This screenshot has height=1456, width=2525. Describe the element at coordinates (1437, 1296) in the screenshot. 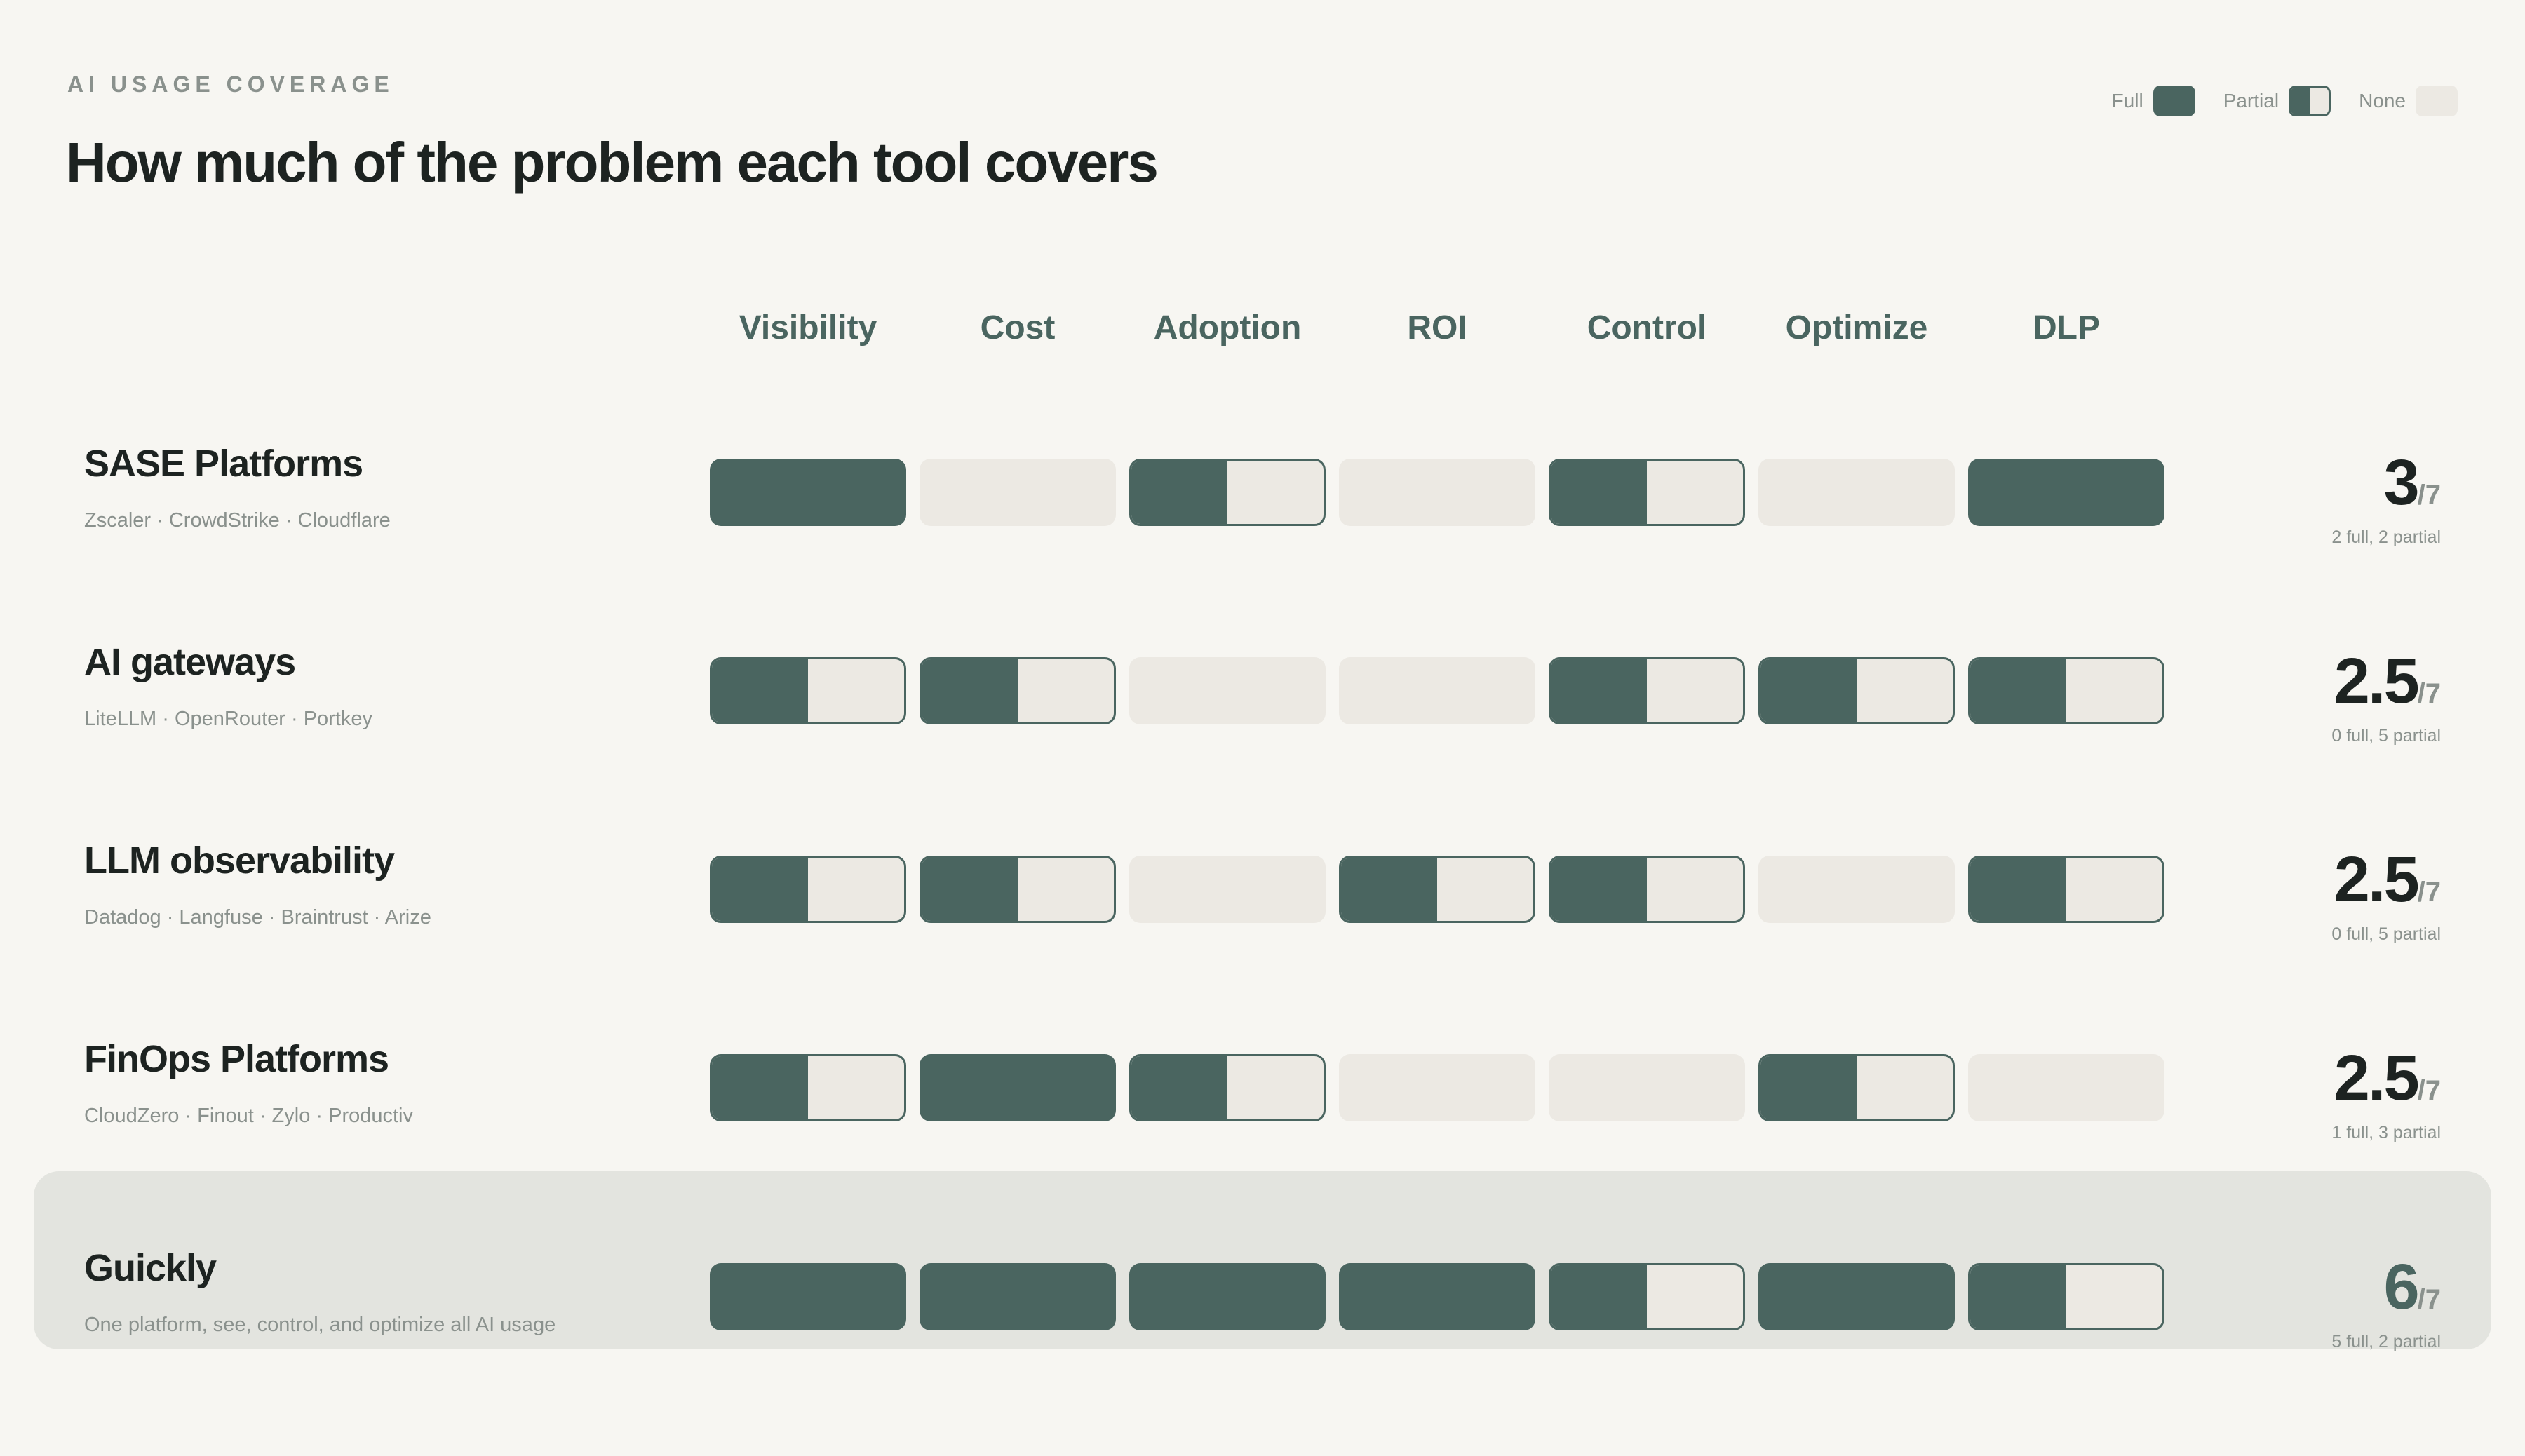

I see `coverage-cell-guickly-roi-full` at that location.